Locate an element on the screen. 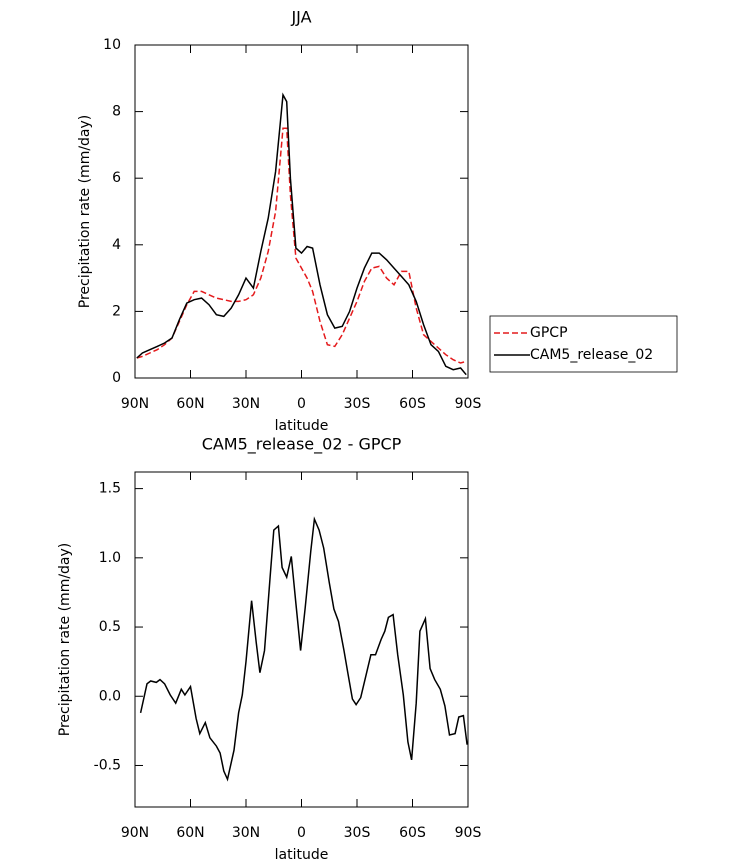  y-tick-label: 10 is located at coordinates (112, 45).